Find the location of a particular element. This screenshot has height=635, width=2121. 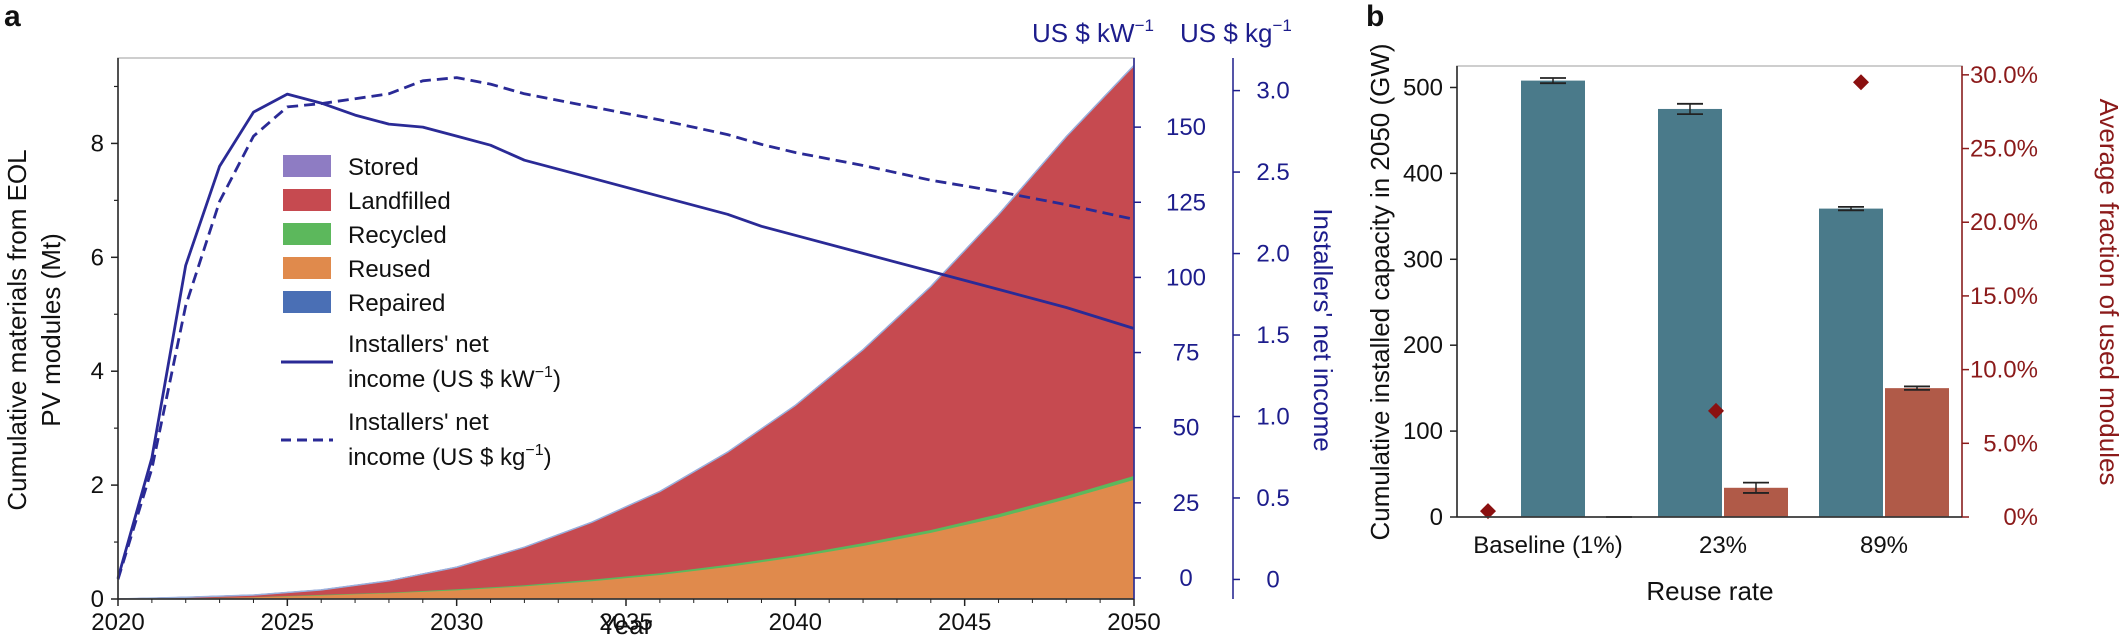

panel-b-right-tick-label: 5.0% is located at coordinates (2010, 443).